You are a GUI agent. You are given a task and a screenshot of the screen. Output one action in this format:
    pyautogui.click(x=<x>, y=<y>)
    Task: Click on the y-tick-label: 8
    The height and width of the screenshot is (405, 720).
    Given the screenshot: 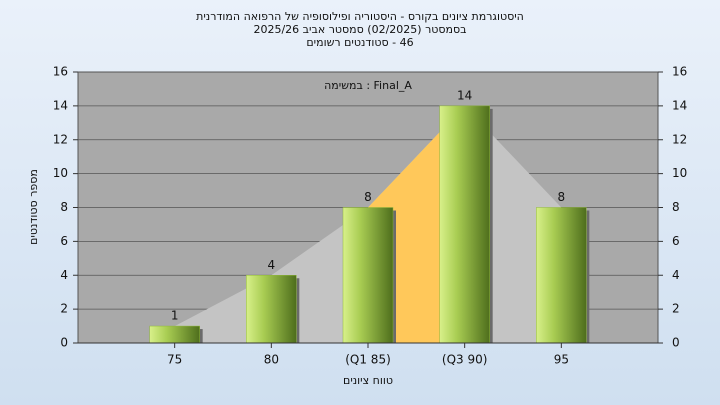 What is the action you would take?
    pyautogui.click(x=64, y=207)
    